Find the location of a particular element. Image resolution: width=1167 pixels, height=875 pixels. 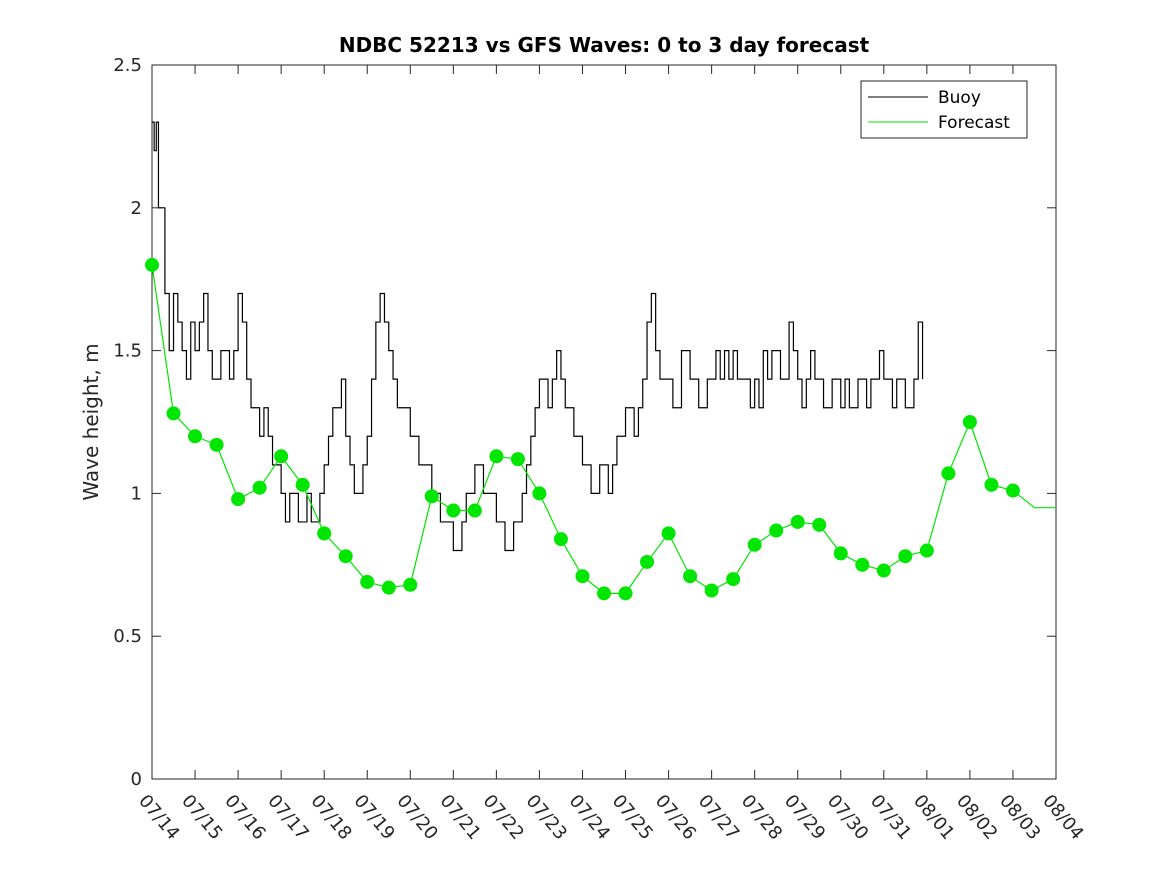

x-tick-label: 07/17 is located at coordinates (287, 817).